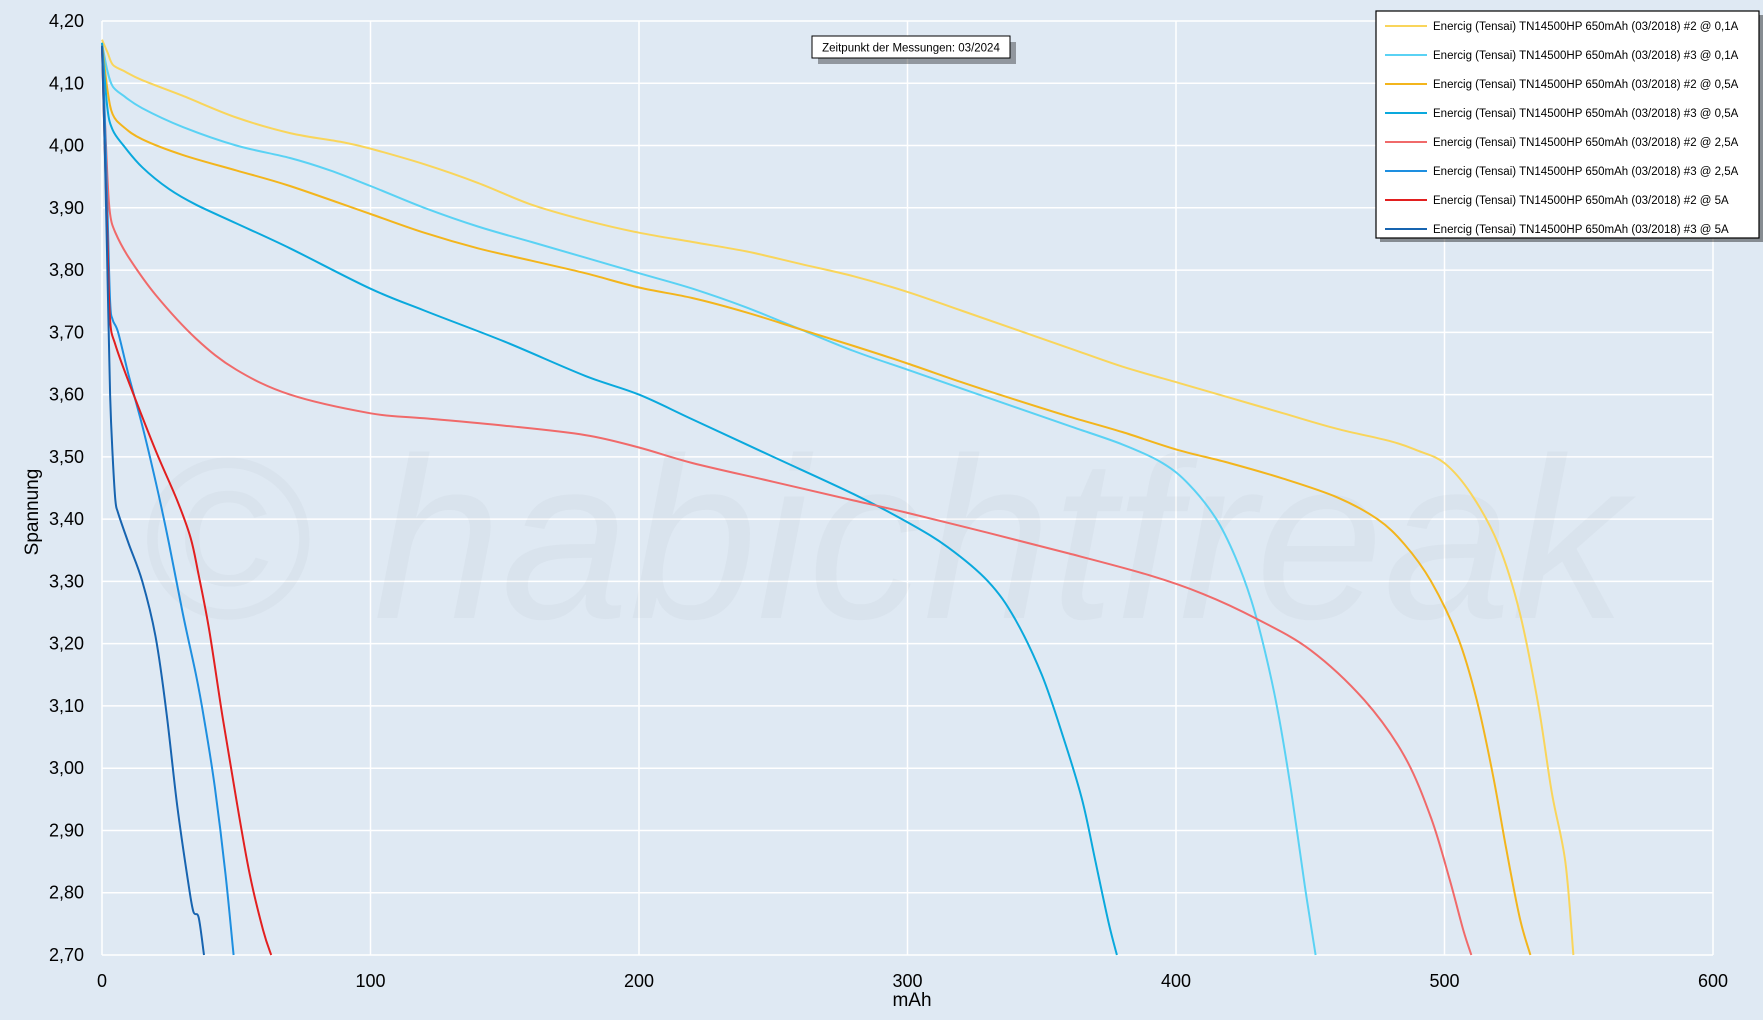 The height and width of the screenshot is (1020, 1763). I want to click on y-tick-label: 2,80, so click(66, 893).